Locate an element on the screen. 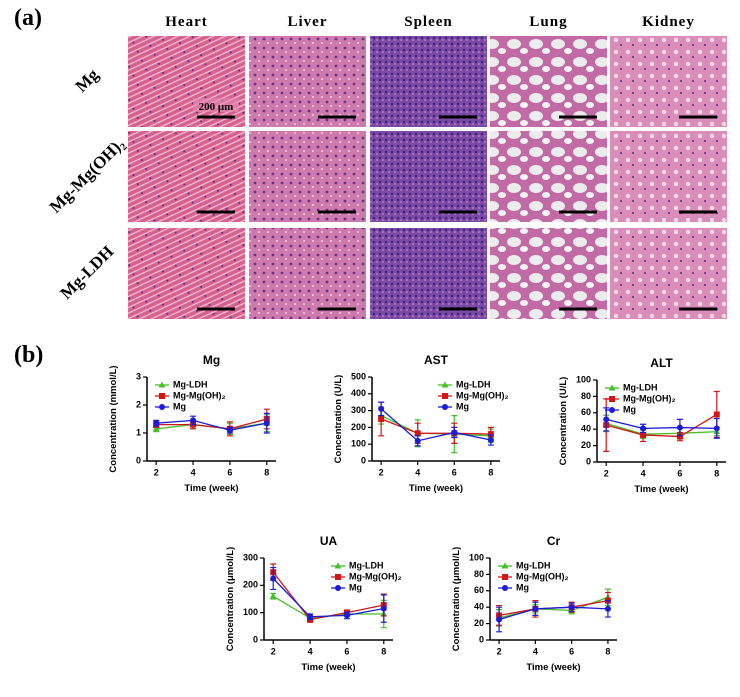  chart-title: ALT is located at coordinates (661, 363).